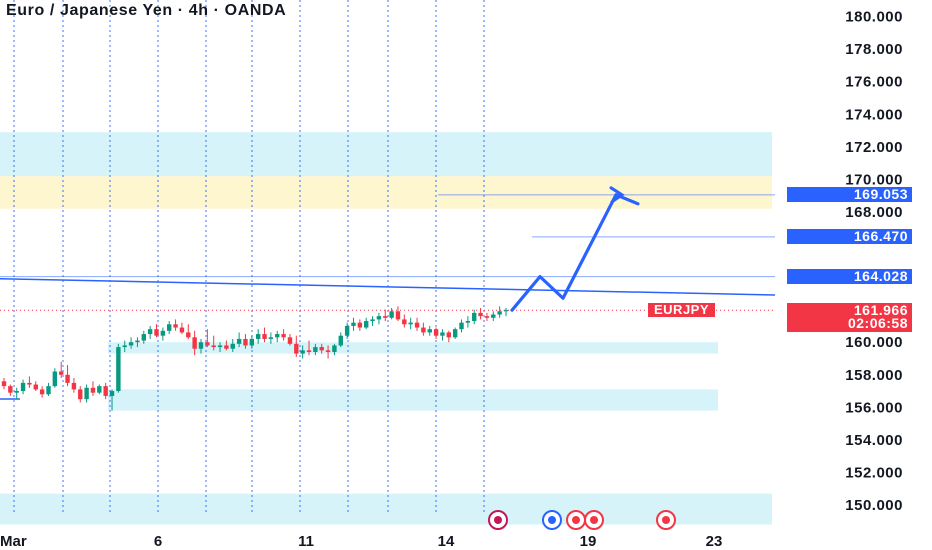 This screenshot has width=932, height=550. I want to click on y-tick-label-176: 176.000, so click(874, 82).